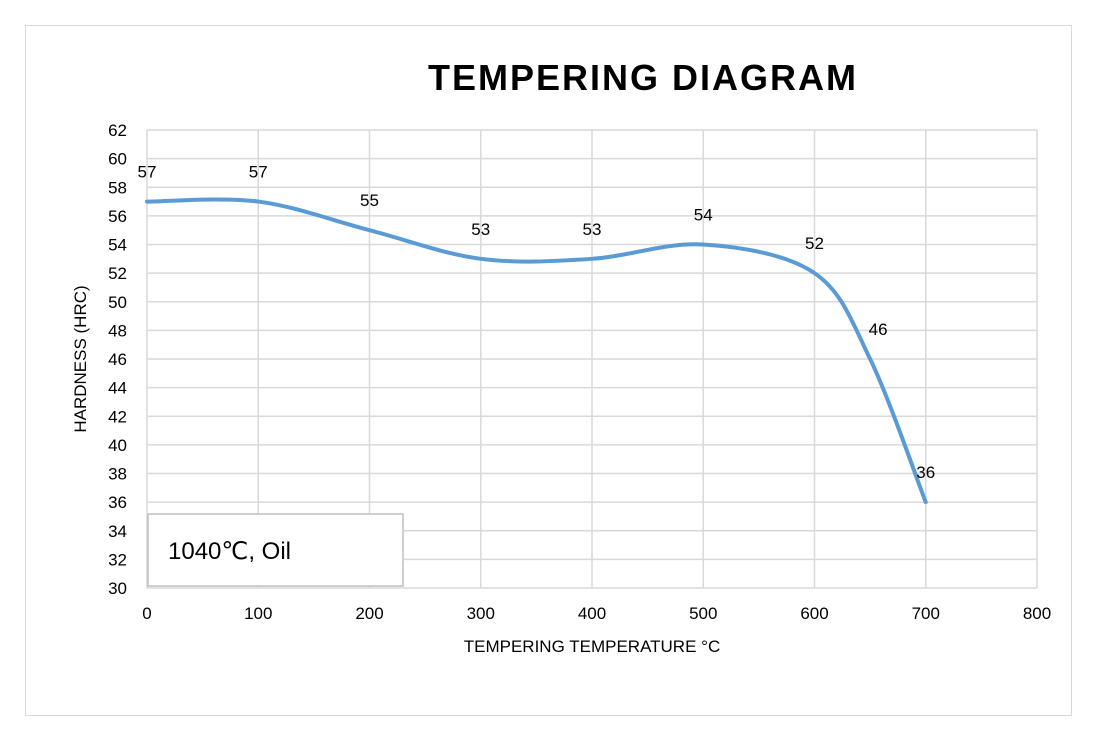  What do you see at coordinates (117, 531) in the screenshot?
I see `y-tick-label: 34` at bounding box center [117, 531].